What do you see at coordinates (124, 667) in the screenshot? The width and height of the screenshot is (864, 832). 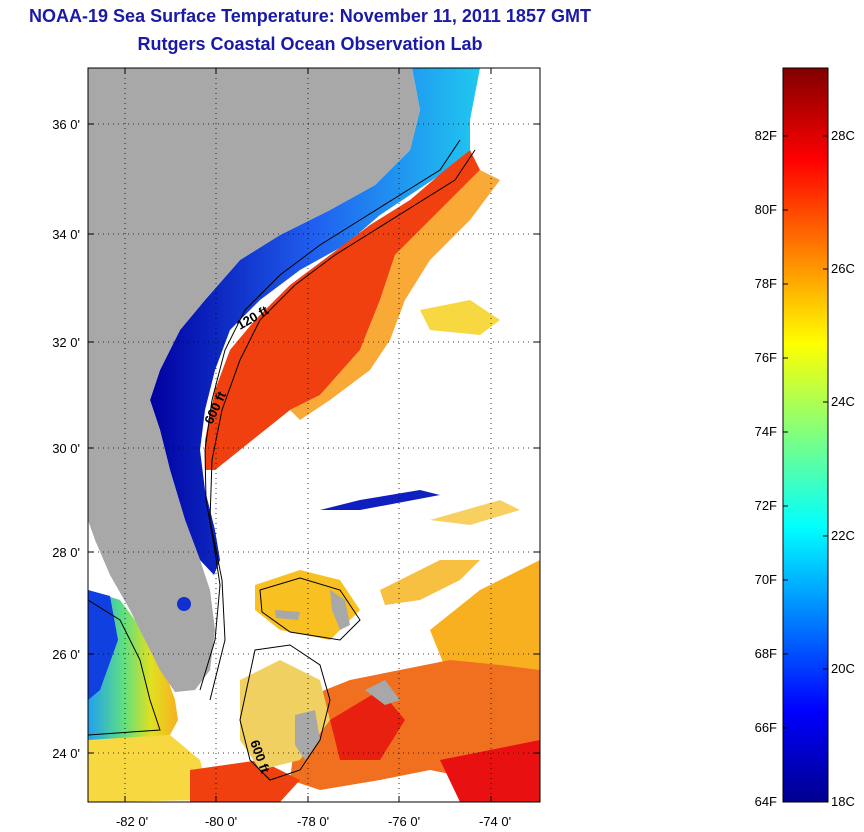 I see `contour-shelf` at bounding box center [124, 667].